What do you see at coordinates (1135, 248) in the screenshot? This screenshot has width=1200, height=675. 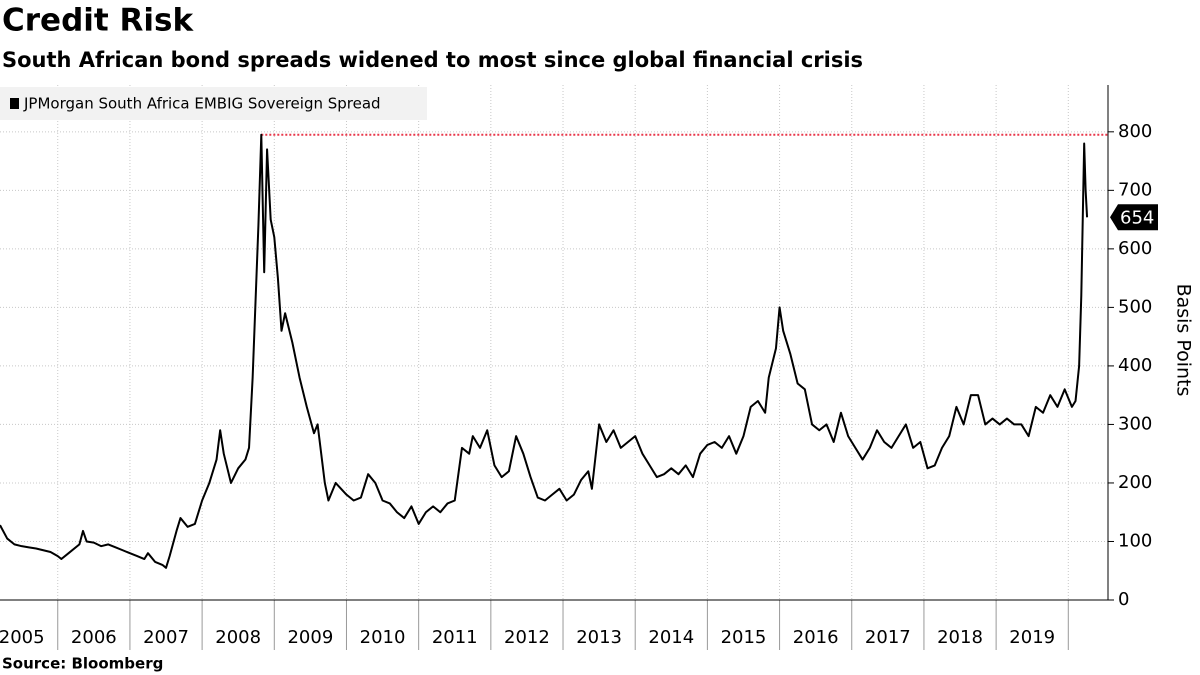 I see `y-tick-label: 600` at bounding box center [1135, 248].